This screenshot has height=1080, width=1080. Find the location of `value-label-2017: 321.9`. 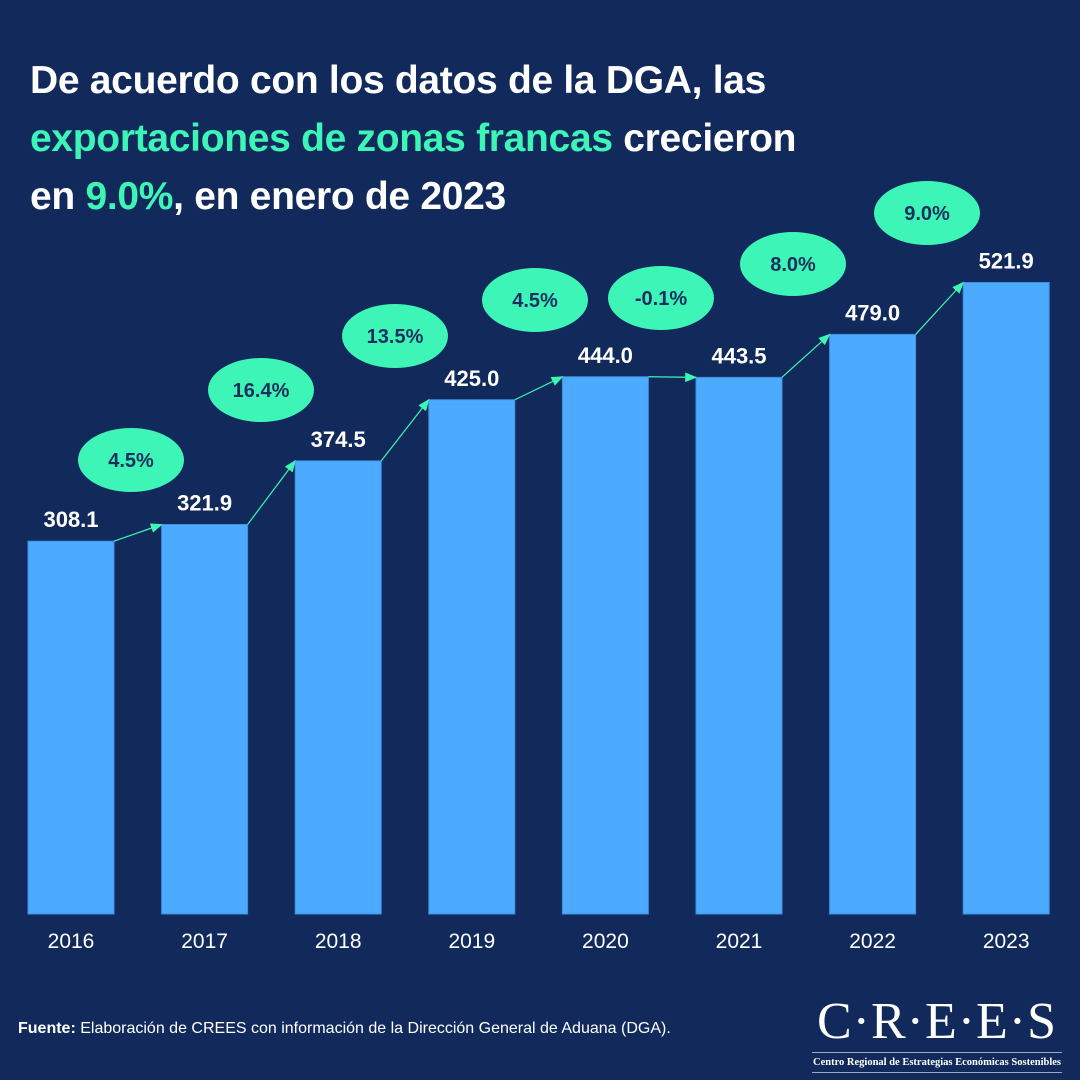

value-label-2017: 321.9 is located at coordinates (204, 503).